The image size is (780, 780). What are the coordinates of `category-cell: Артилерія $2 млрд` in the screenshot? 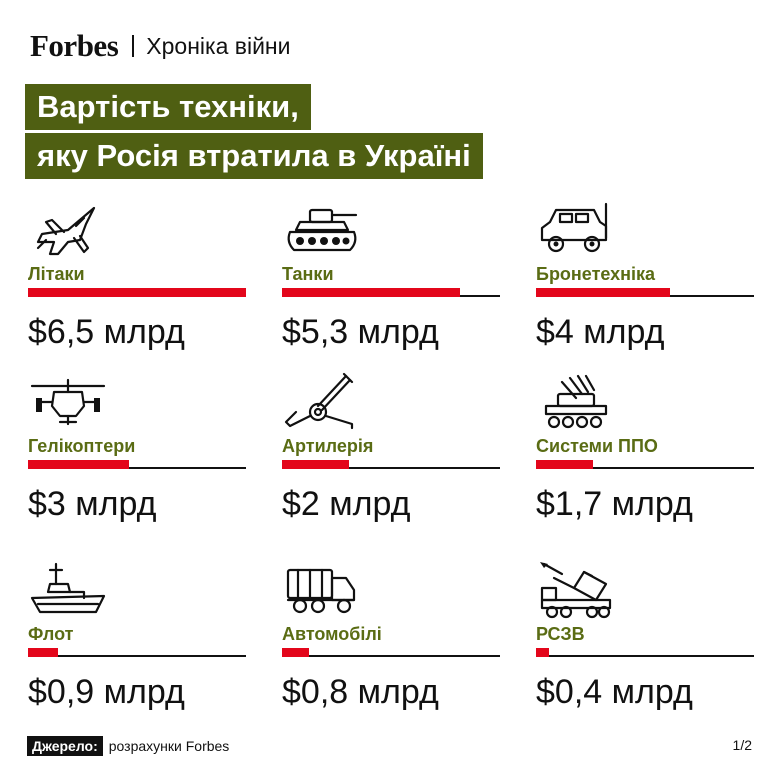 It's located at (391, 457).